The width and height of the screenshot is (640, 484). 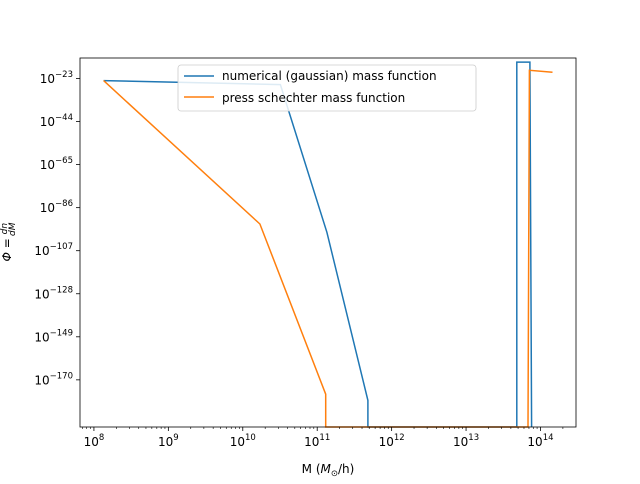 I want to click on y-tick-label: 10−107, so click(x=53, y=250).